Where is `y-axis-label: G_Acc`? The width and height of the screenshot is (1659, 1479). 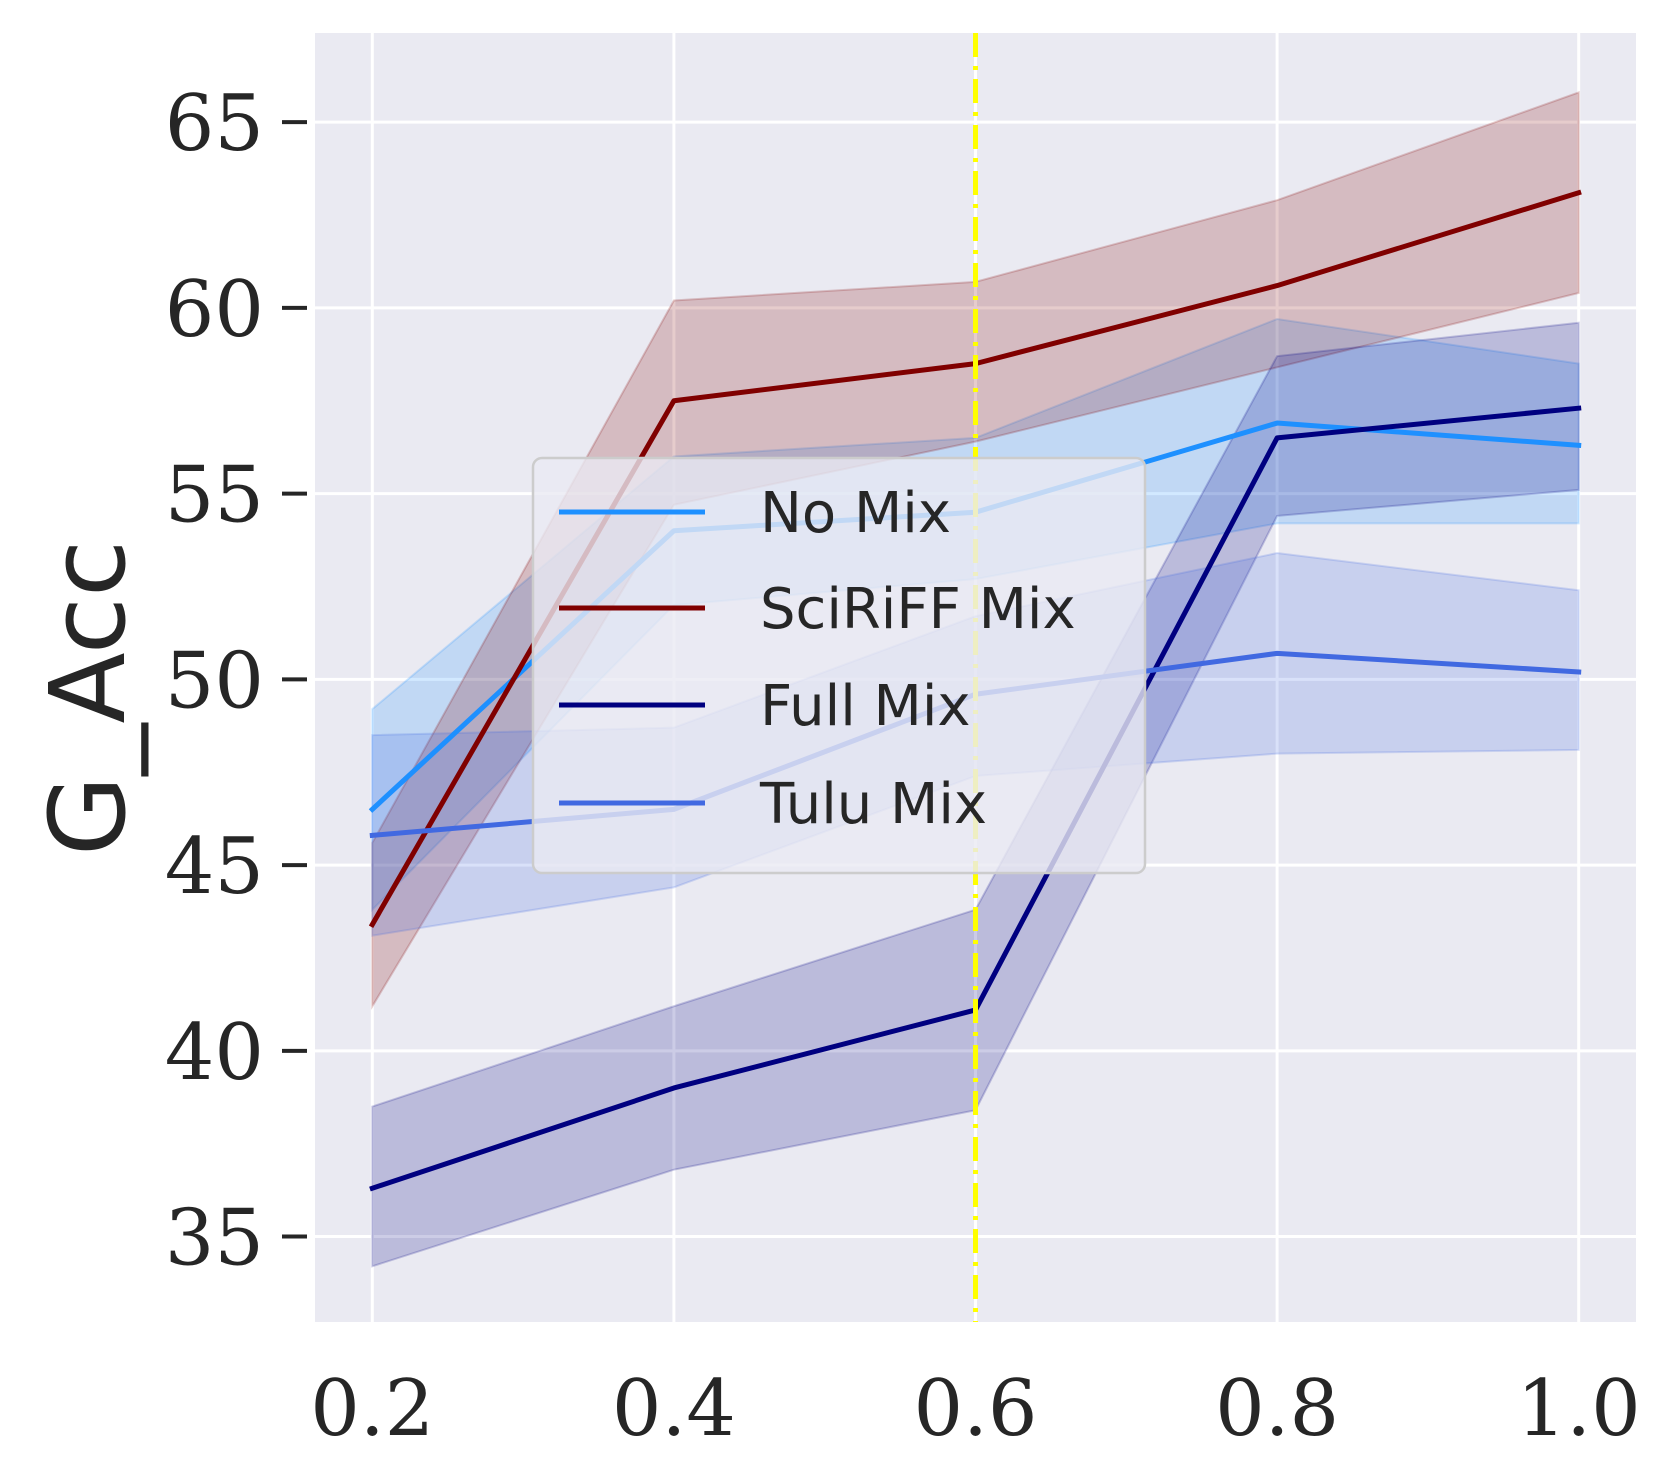
y-axis-label: G_Acc is located at coordinates (88, 698).